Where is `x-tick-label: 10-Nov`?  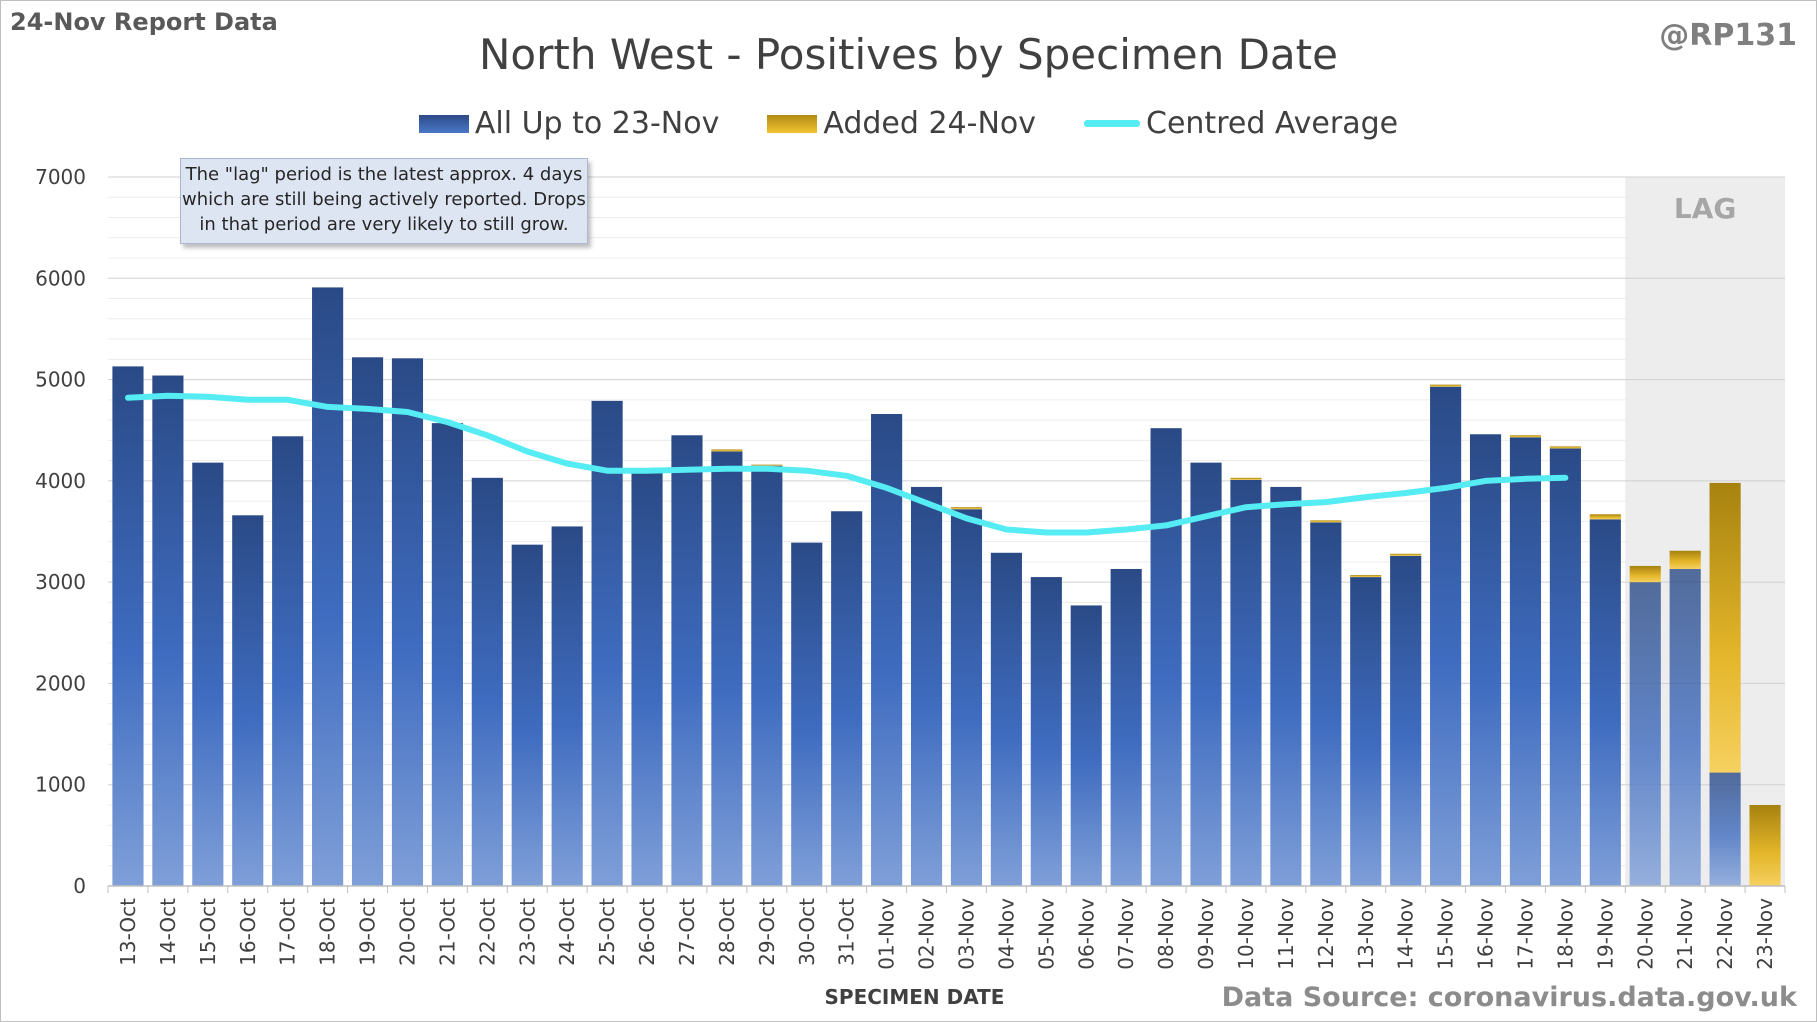 x-tick-label: 10-Nov is located at coordinates (1246, 934).